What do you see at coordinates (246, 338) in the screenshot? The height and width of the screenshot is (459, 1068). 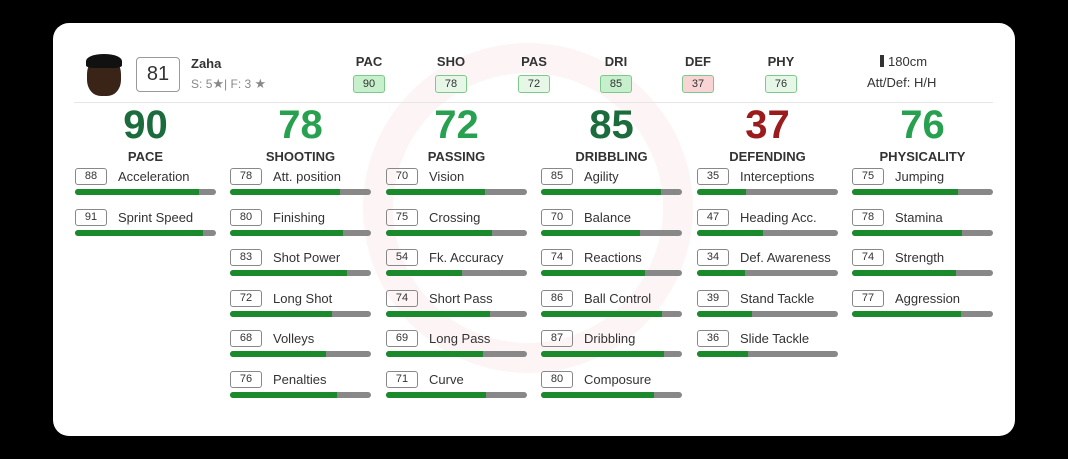 I see `stat-value: 68` at bounding box center [246, 338].